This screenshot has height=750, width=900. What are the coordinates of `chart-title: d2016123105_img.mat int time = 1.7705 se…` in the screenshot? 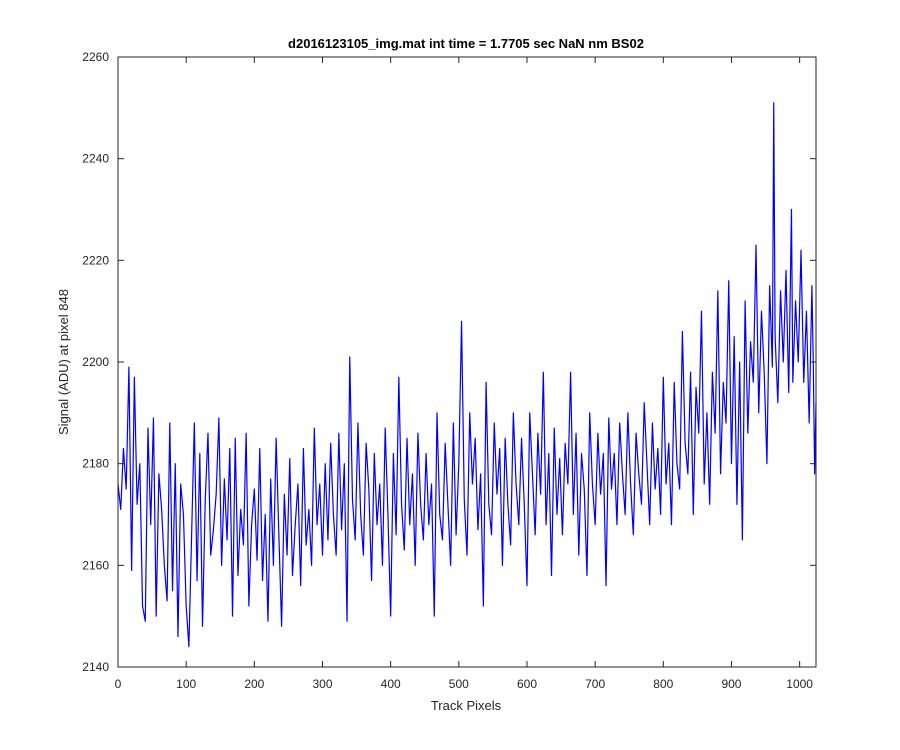 It's located at (466, 43).